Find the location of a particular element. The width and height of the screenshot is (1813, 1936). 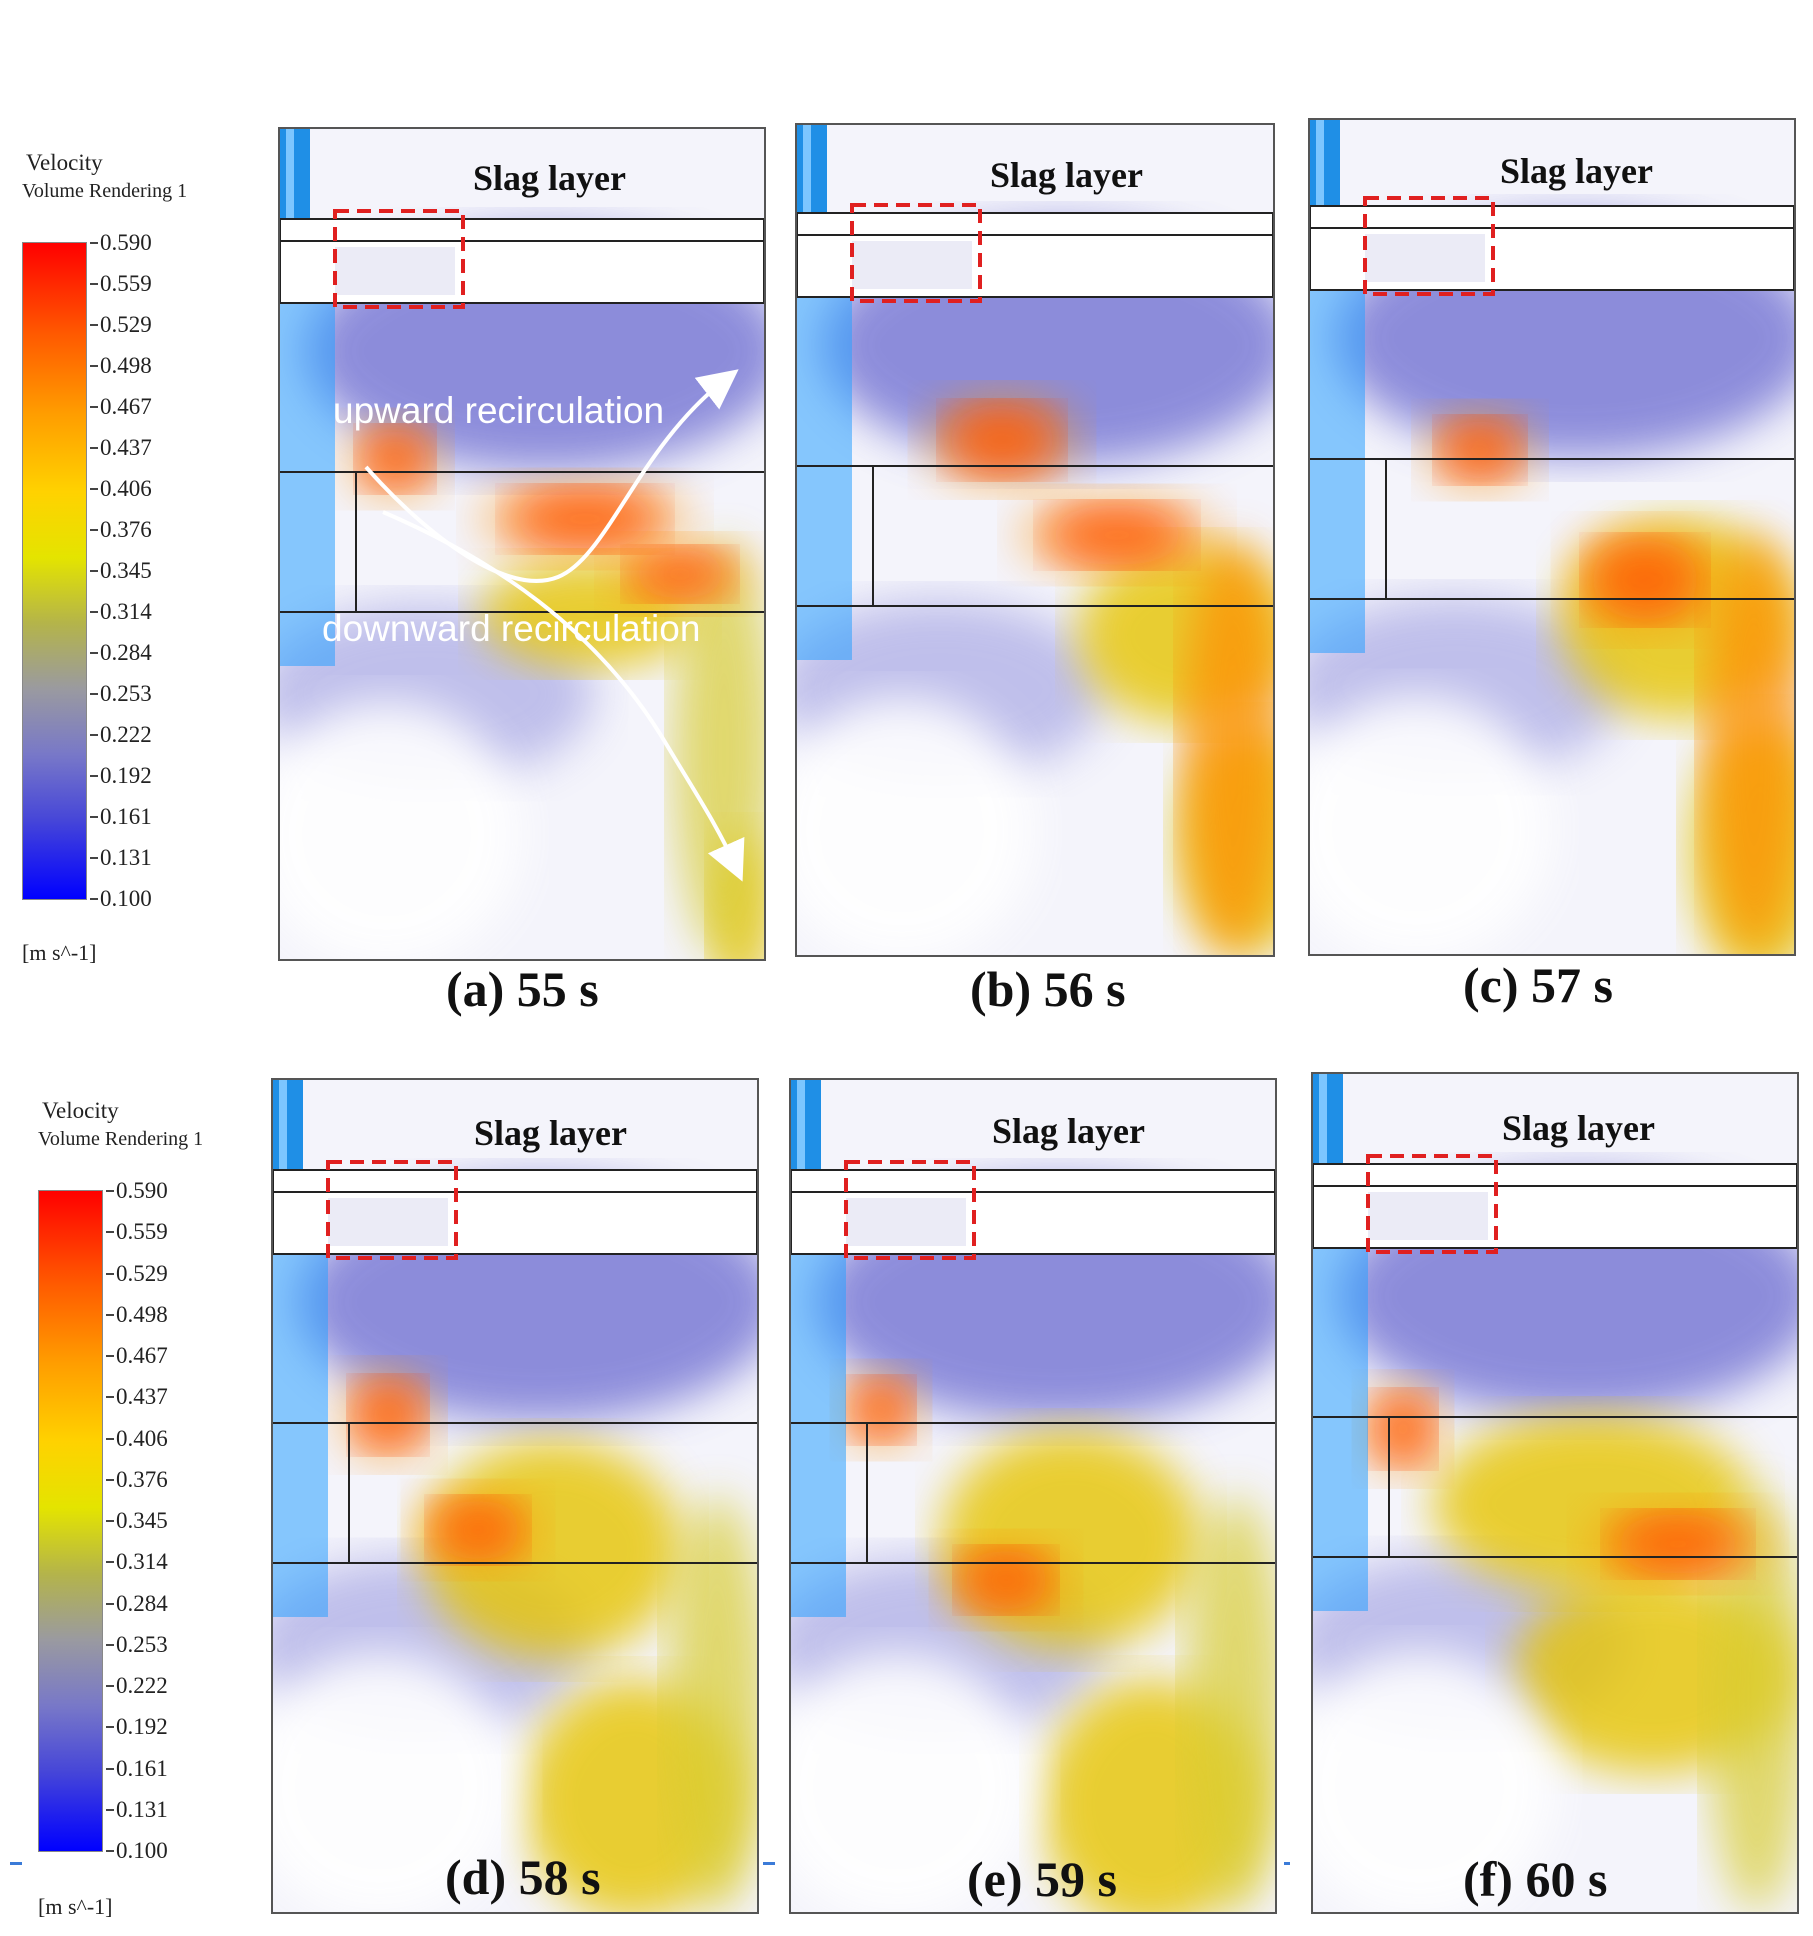

panel-a-caption: (a) 55 s is located at coordinates (522, 989).